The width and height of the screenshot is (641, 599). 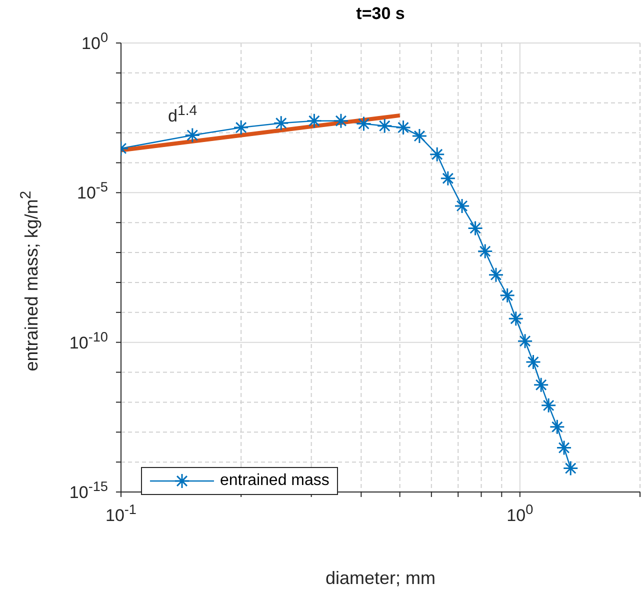 I want to click on y-tick-label: 10$^{-10}$, so click(x=88, y=340).